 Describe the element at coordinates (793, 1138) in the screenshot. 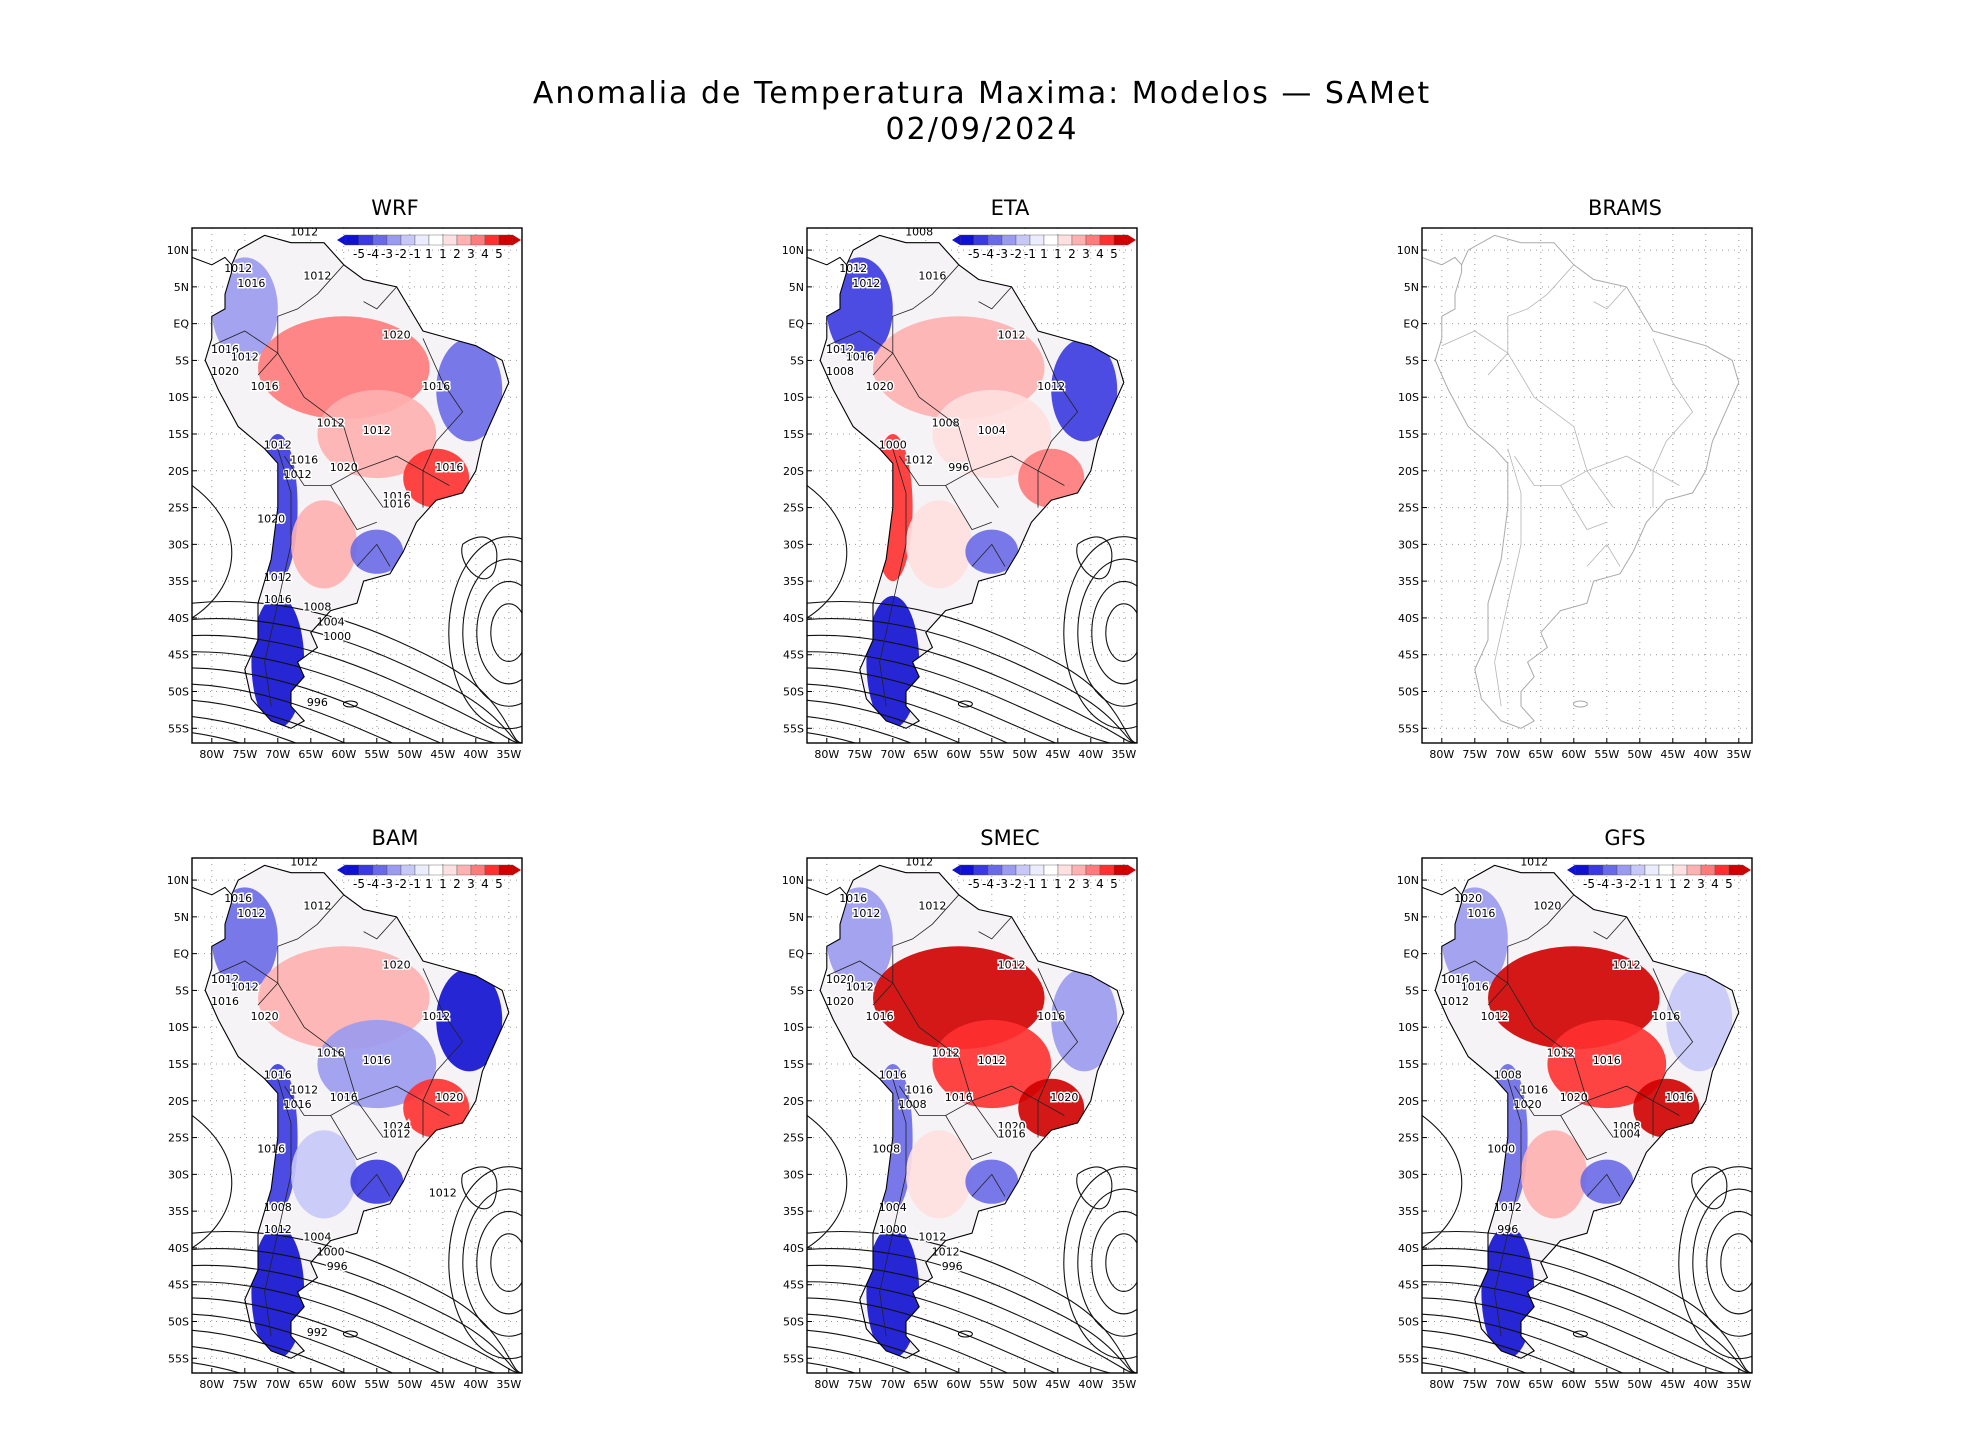

I see `lat-label: 25S` at that location.